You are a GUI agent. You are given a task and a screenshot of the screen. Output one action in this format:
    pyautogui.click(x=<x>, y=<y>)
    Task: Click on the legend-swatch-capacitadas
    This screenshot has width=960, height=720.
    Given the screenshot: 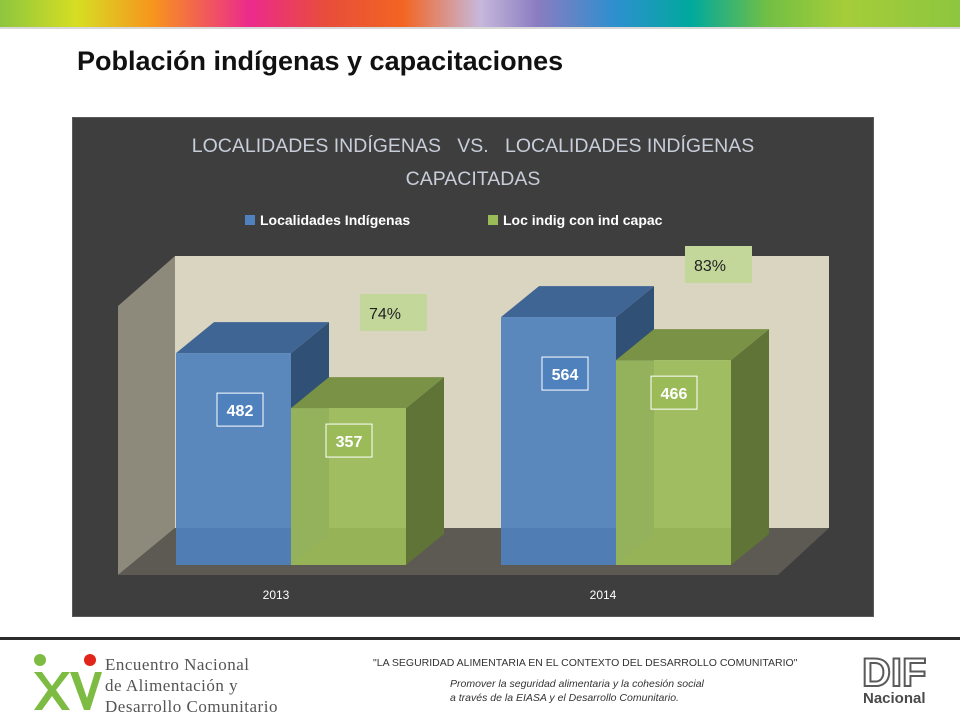 What is the action you would take?
    pyautogui.click(x=493, y=220)
    